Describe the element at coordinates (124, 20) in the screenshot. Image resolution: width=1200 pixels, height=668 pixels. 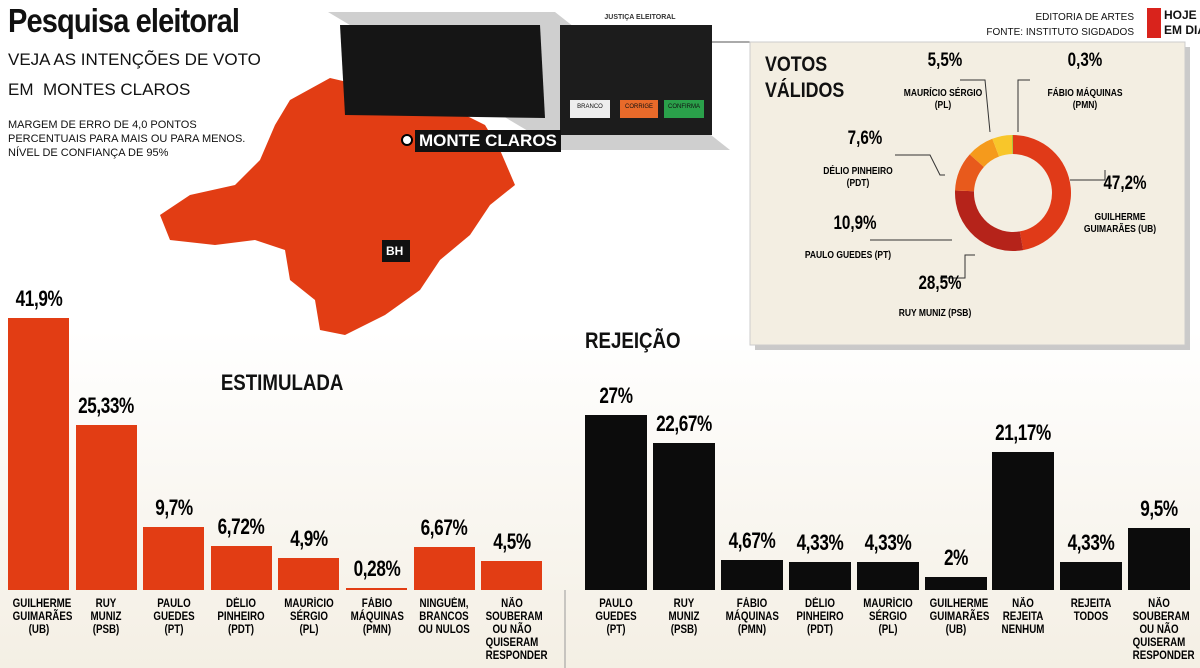
I see `title: Pesquisa eleitoral` at that location.